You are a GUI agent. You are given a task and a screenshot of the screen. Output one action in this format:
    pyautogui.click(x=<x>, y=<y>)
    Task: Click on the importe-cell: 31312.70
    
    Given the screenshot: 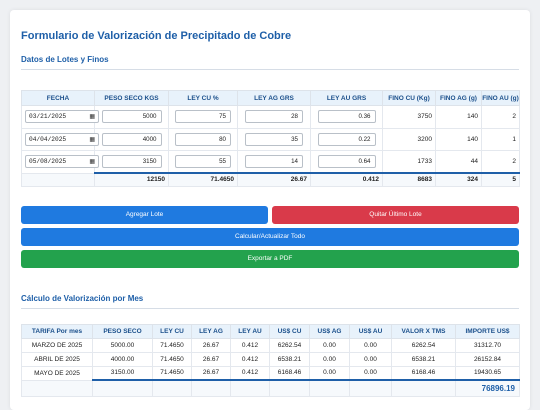 What is the action you would take?
    pyautogui.click(x=487, y=345)
    